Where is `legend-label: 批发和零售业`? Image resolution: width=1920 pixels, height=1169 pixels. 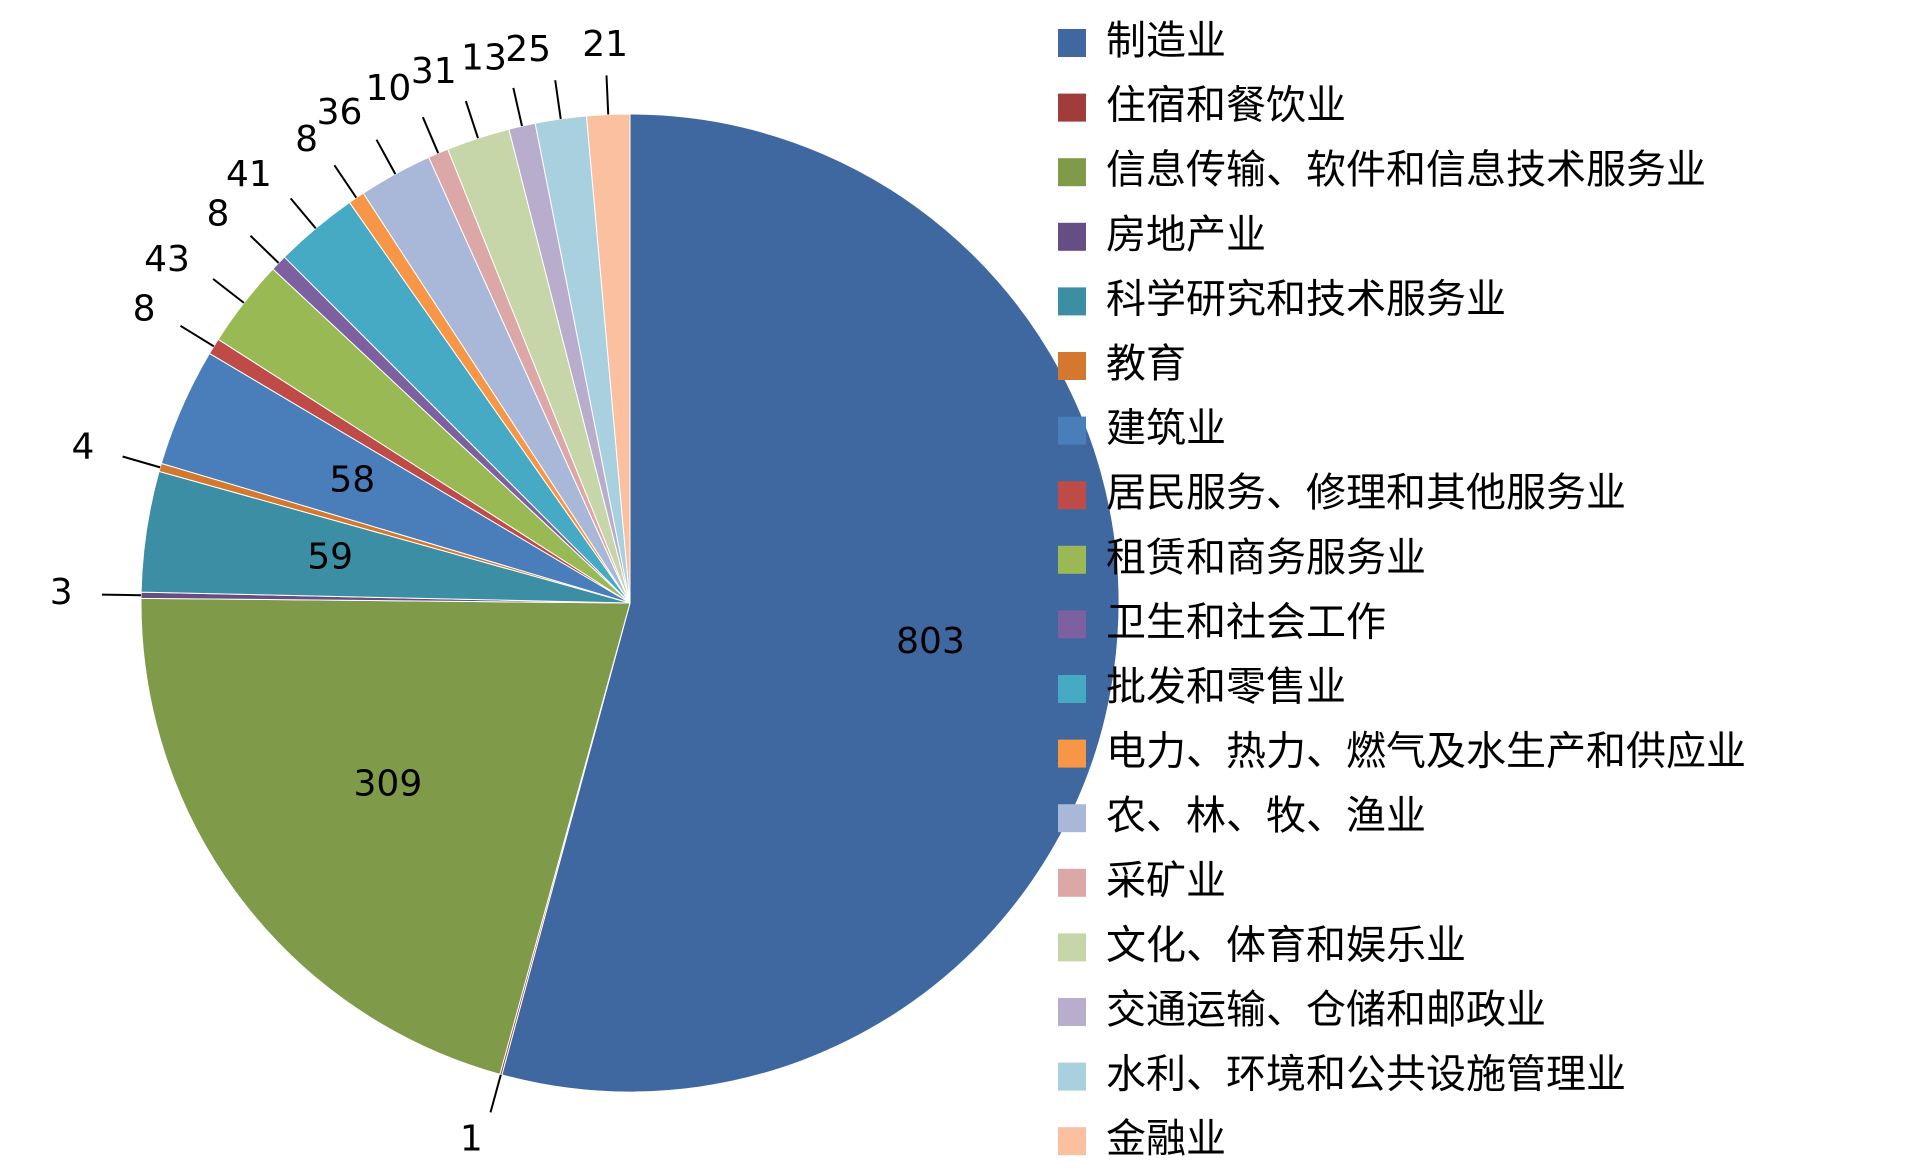 legend-label: 批发和零售业 is located at coordinates (1226, 687).